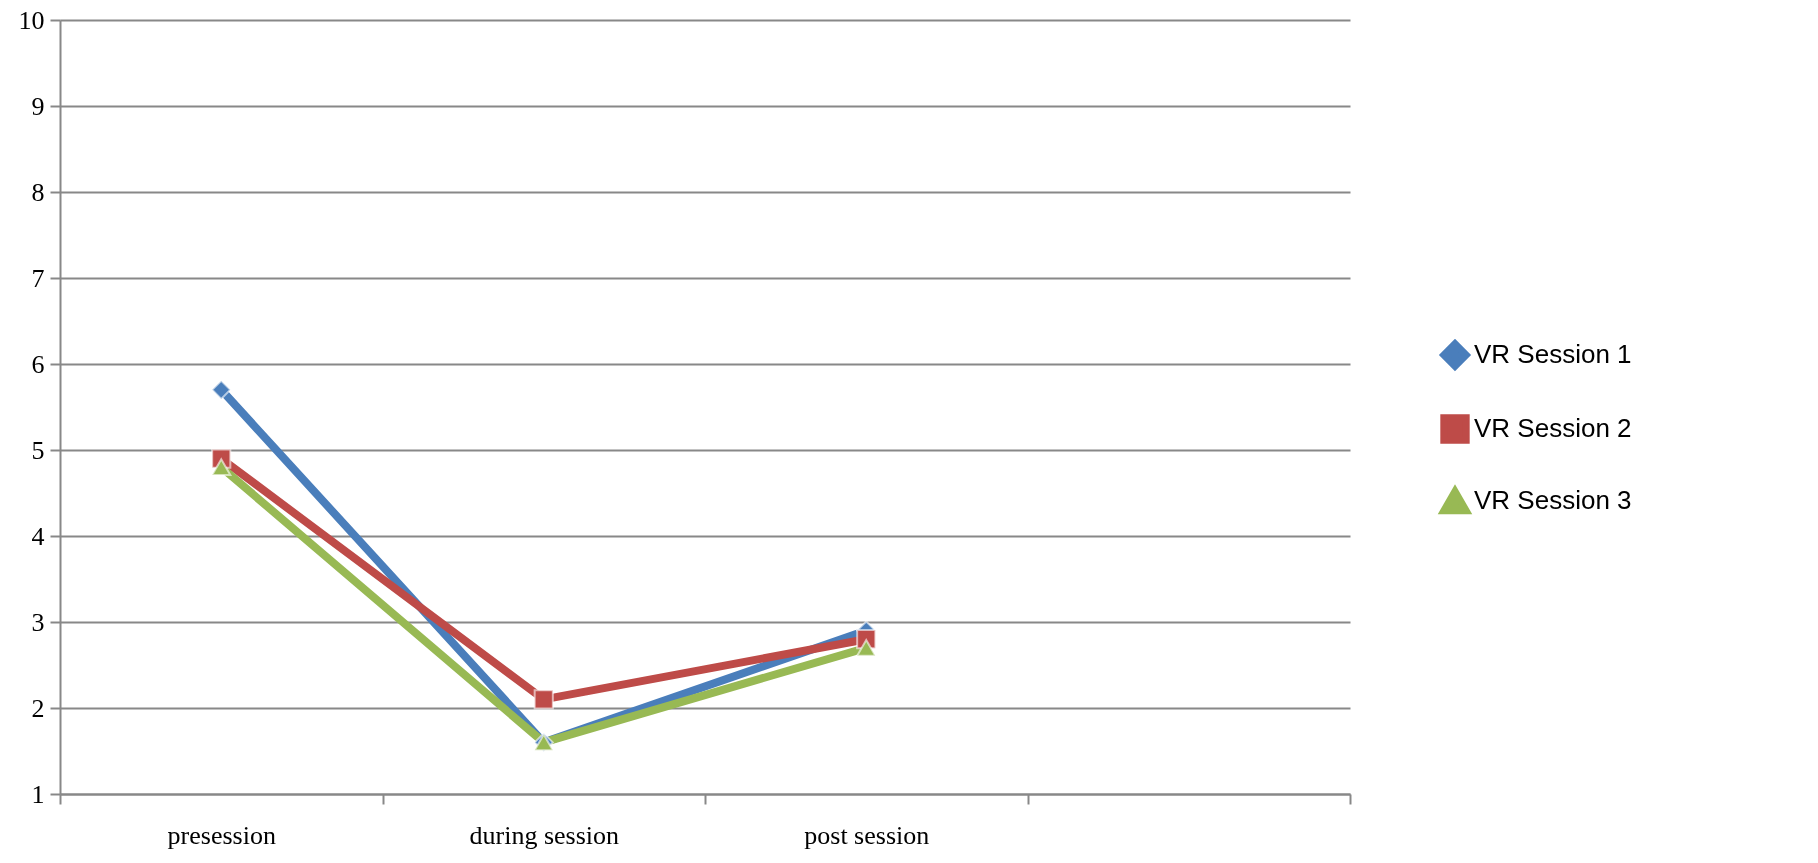 The width and height of the screenshot is (1818, 863). What do you see at coordinates (38, 106) in the screenshot?
I see `y-tick-label: 9` at bounding box center [38, 106].